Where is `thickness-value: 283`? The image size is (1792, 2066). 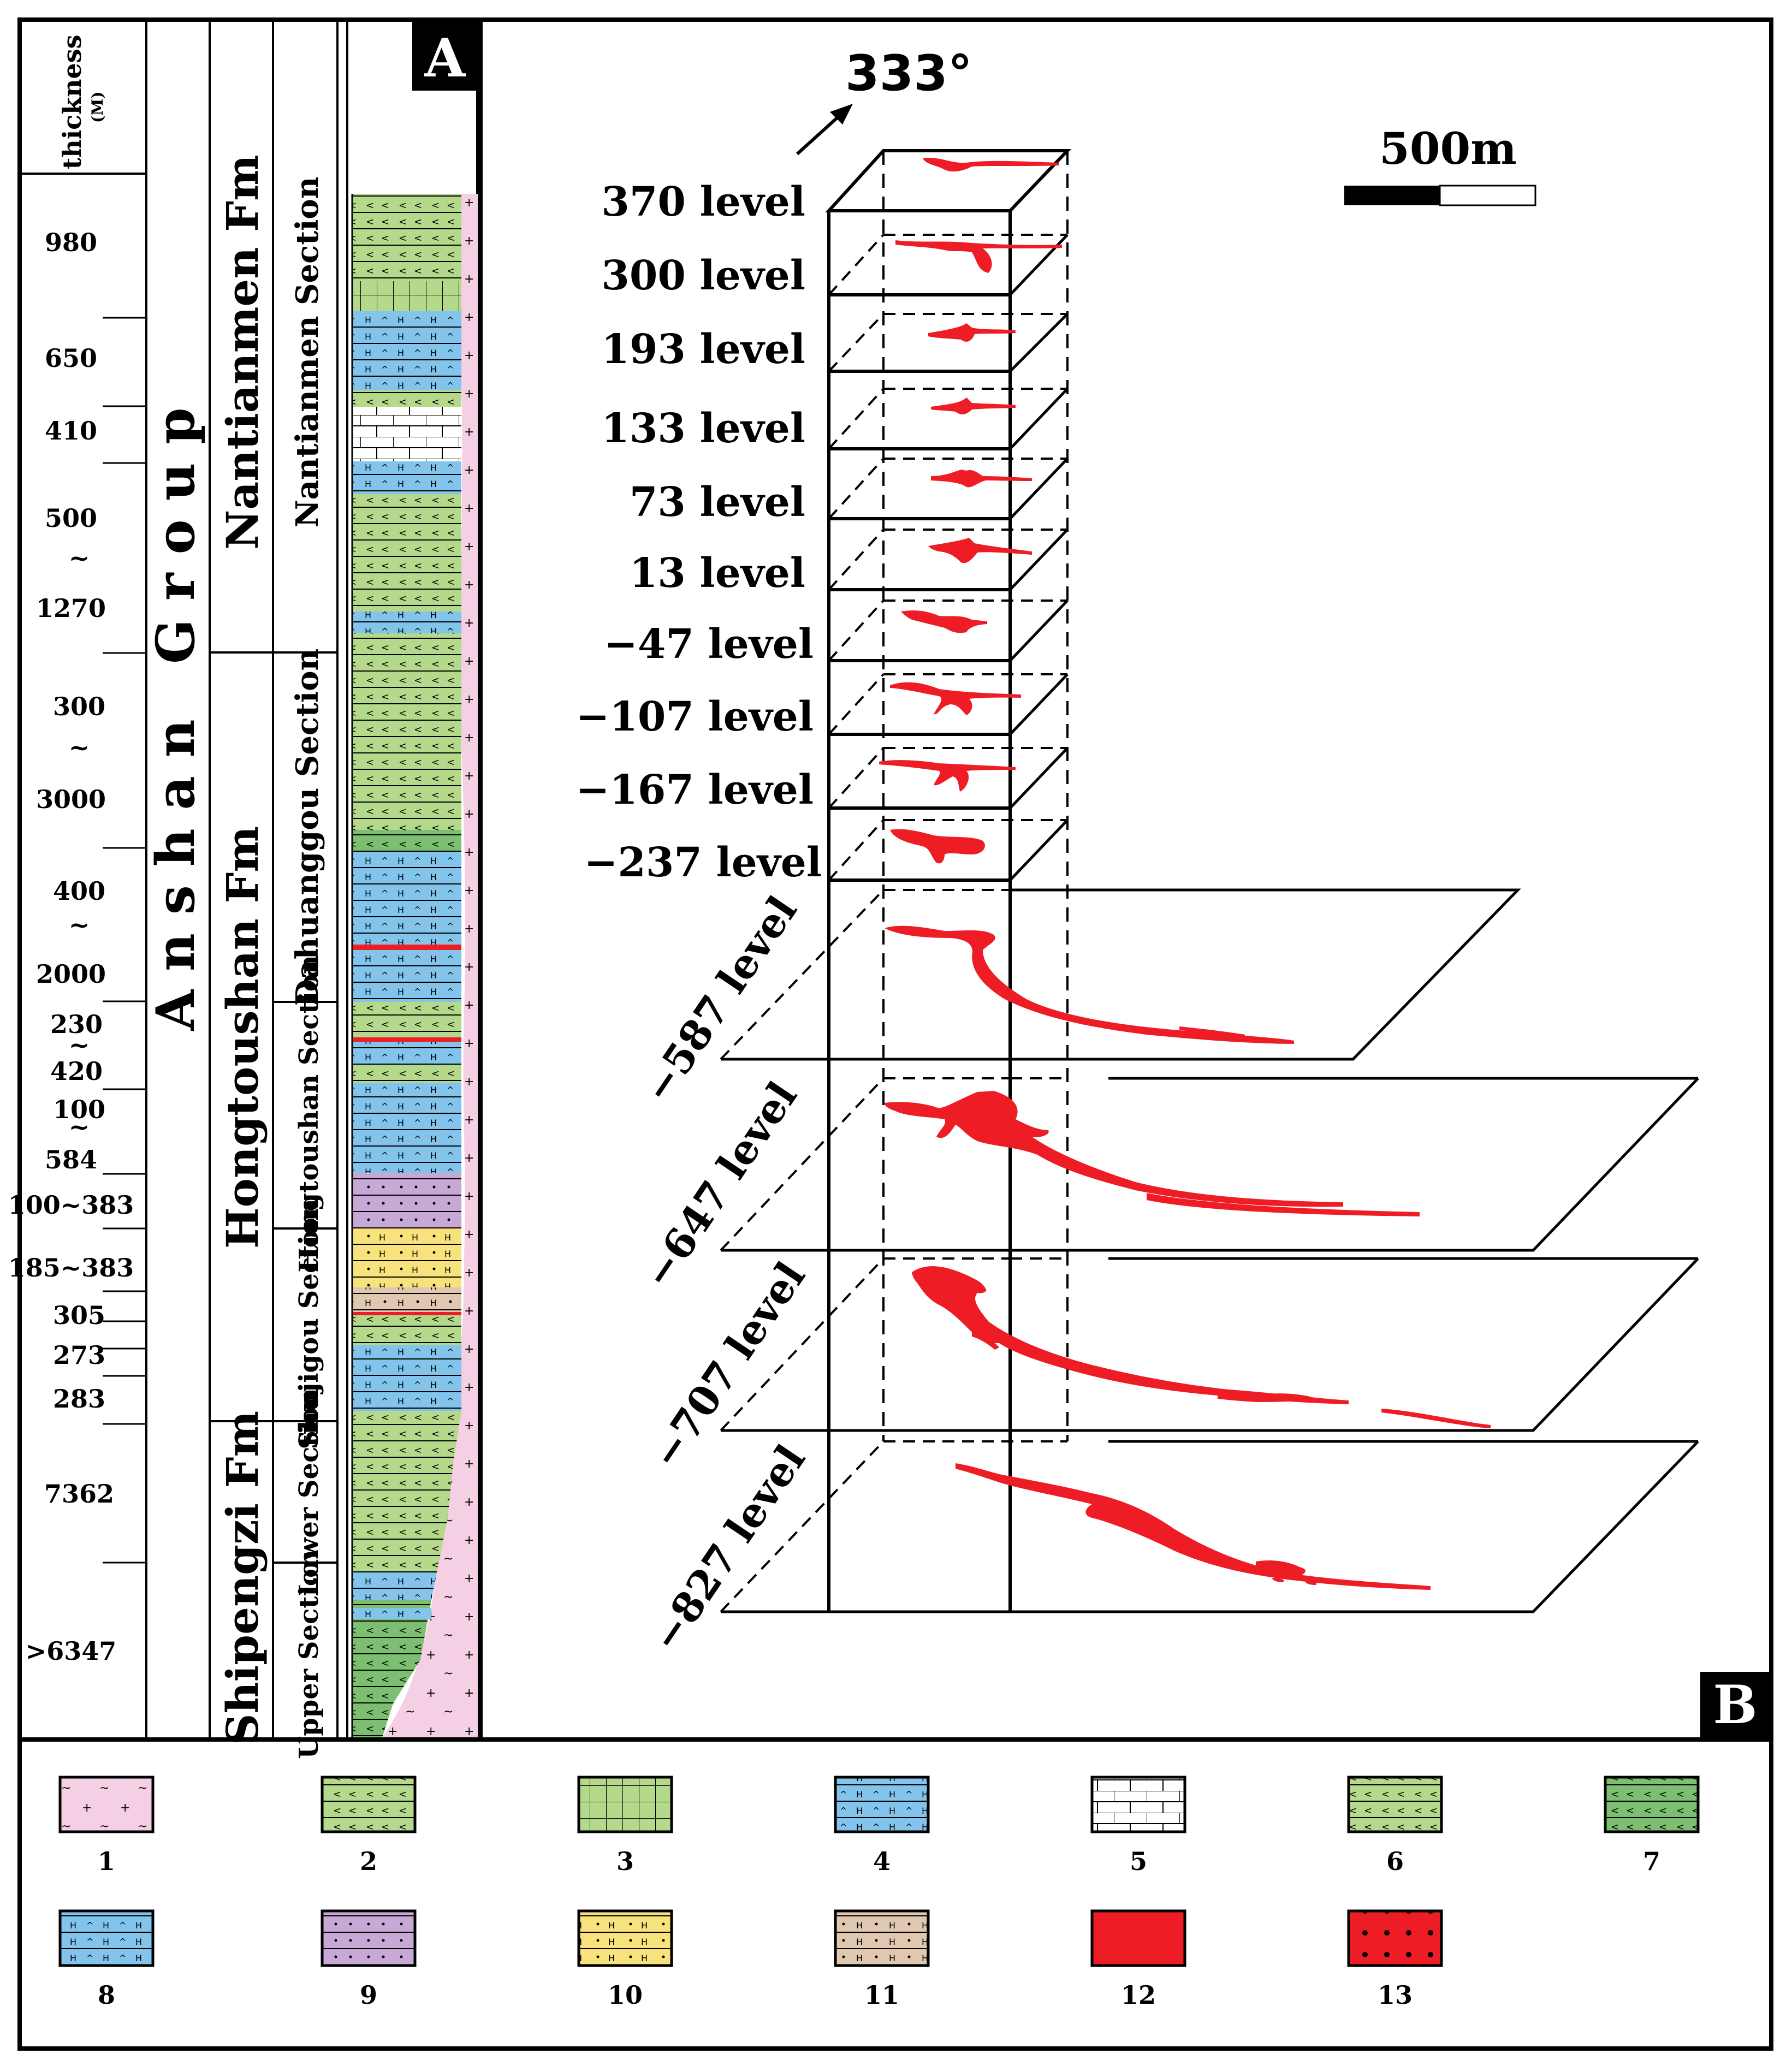
thickness-value: 283 is located at coordinates (79, 1399).